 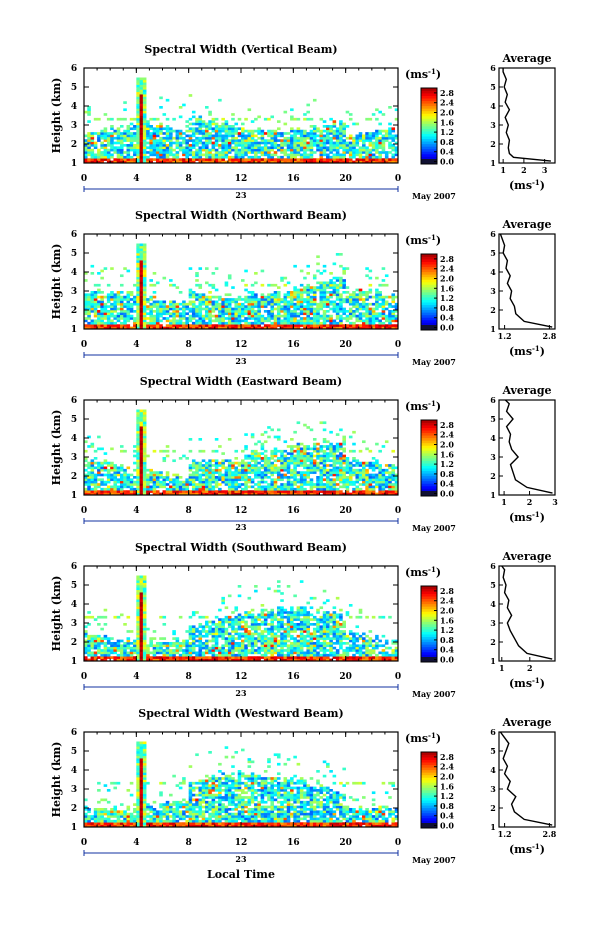 I want to click on average-unit: (ms-1), so click(x=527, y=683).